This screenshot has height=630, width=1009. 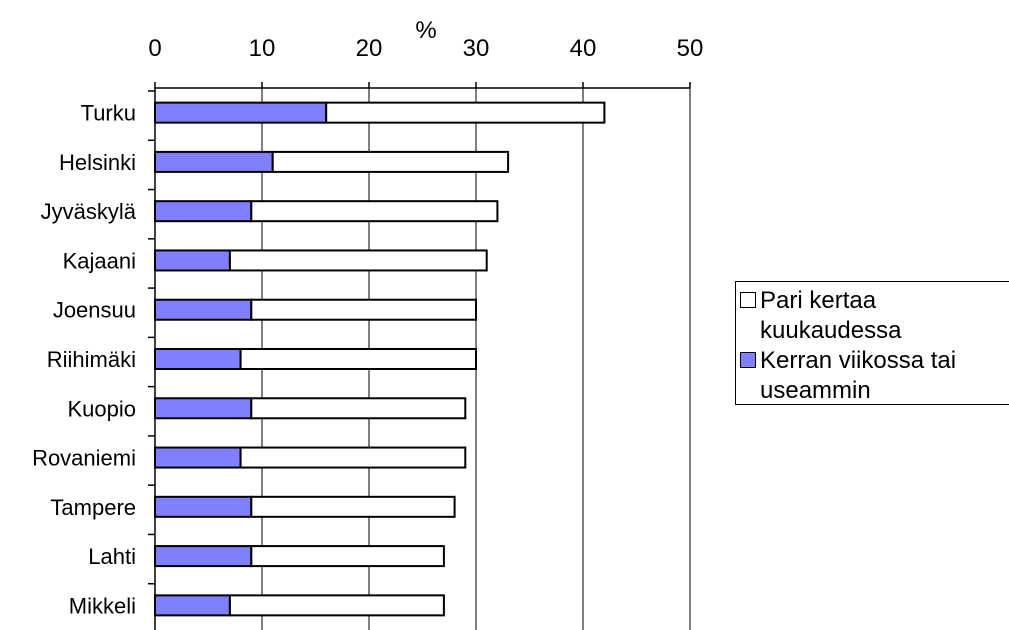 What do you see at coordinates (91, 359) in the screenshot?
I see `category-label: Riihimäki` at bounding box center [91, 359].